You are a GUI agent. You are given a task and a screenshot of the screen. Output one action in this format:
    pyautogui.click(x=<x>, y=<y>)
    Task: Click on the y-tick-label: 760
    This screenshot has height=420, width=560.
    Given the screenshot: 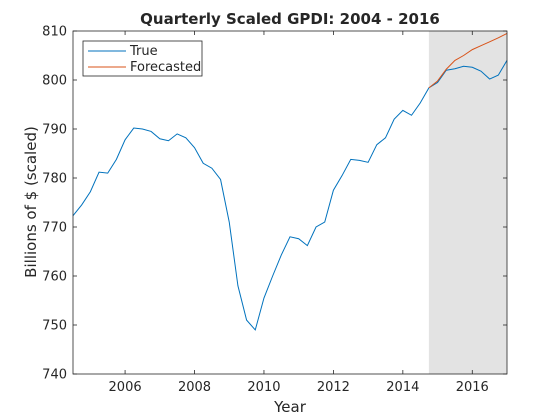 What is the action you would take?
    pyautogui.click(x=54, y=277)
    